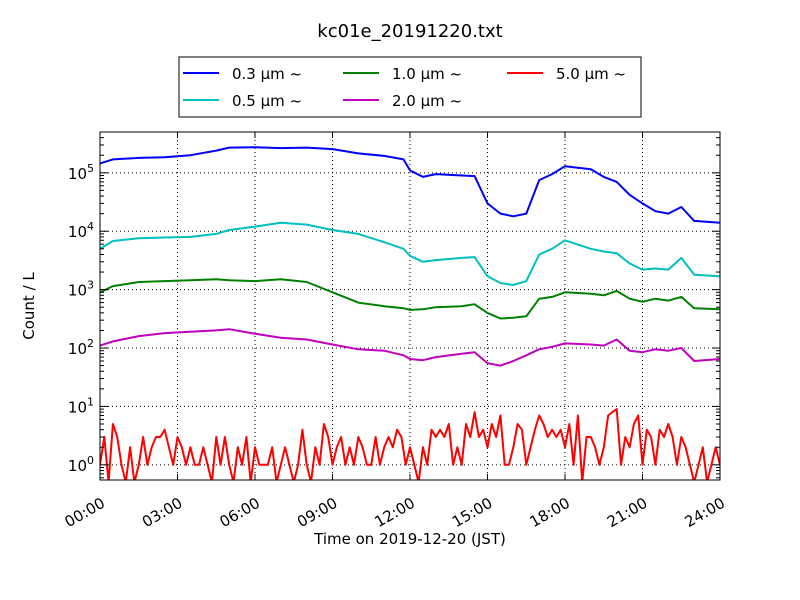 This screenshot has width=800, height=600. I want to click on x-axis-label: Time on 2019-12-20 (JST), so click(409, 539).